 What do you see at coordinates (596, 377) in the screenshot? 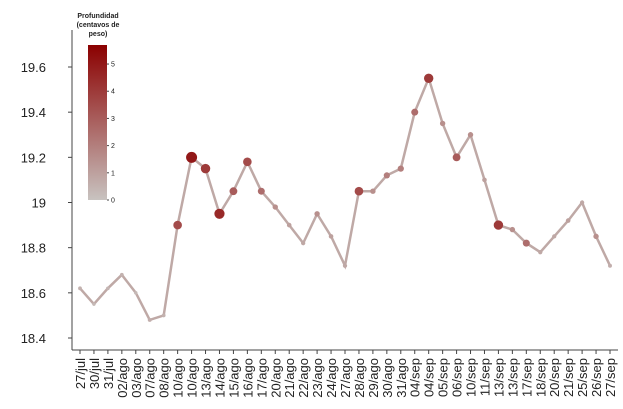
I see `x-tick-label: 26/sep` at bounding box center [596, 377].